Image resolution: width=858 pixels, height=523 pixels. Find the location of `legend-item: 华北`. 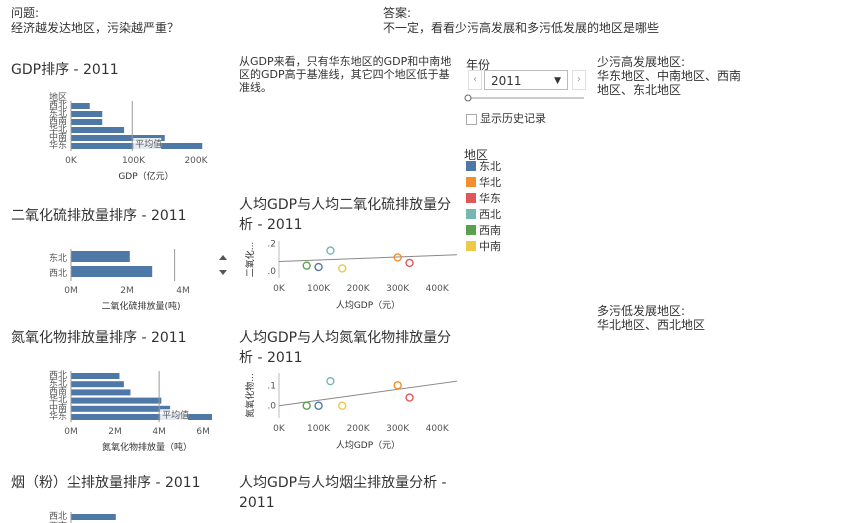

legend-item: 华北 is located at coordinates (483, 183).